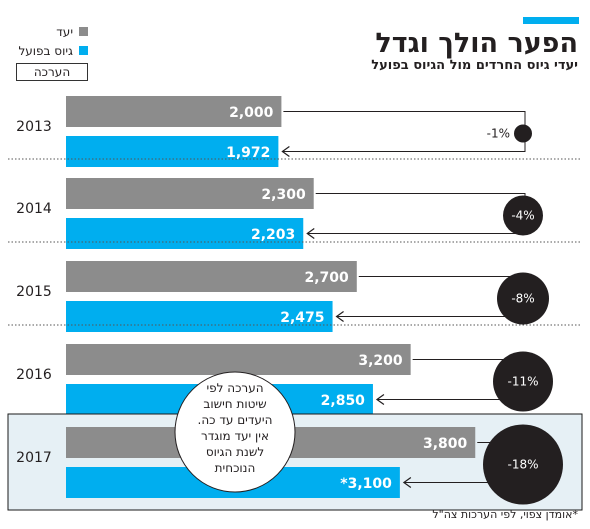 This screenshot has height=529, width=590. I want to click on bar-target-2015, so click(211, 276).